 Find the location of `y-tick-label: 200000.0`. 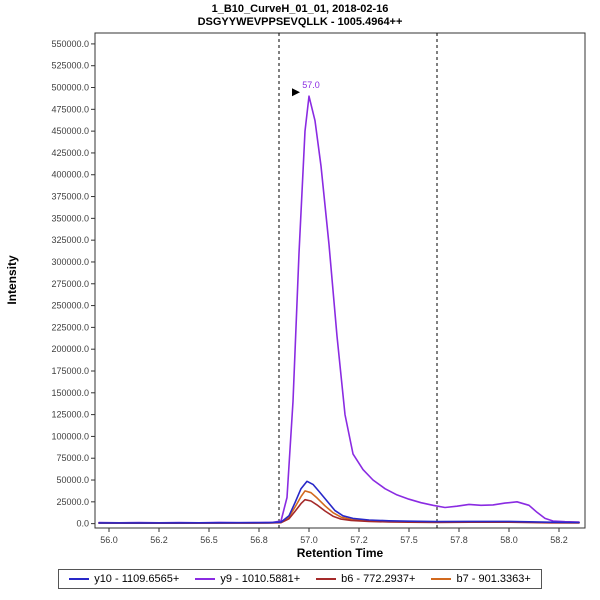

y-tick-label: 200000.0 is located at coordinates (70, 349).